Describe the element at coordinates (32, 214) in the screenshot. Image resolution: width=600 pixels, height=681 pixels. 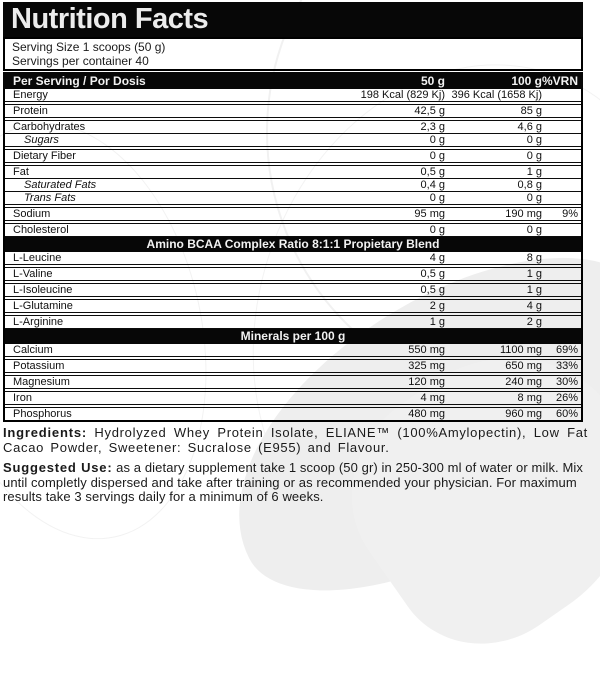
I see `nutrient-label: Sodium` at that location.